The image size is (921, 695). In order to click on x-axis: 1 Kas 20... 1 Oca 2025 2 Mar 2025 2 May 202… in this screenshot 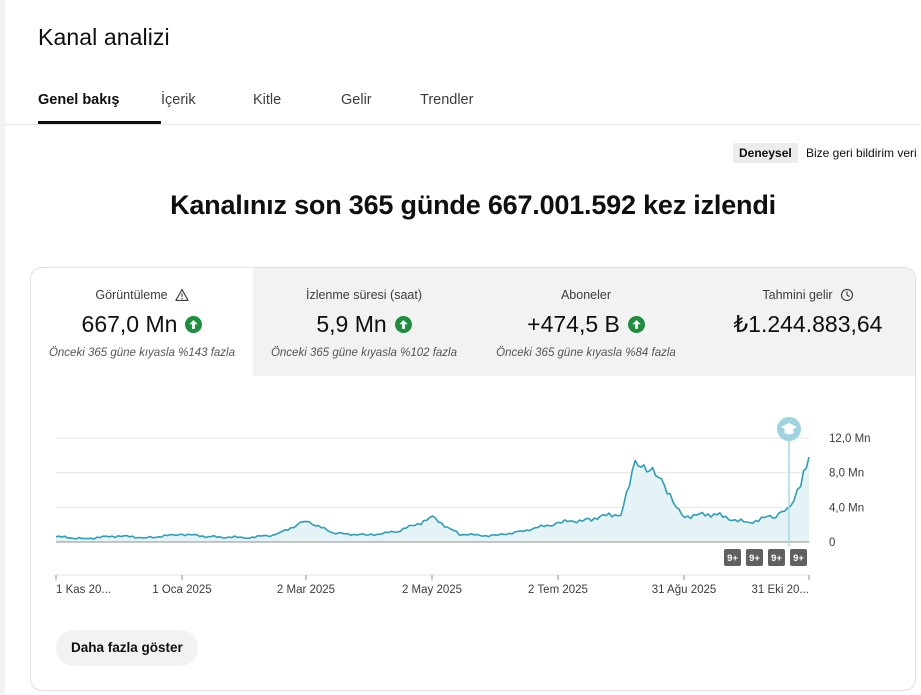, I will do `click(432, 585)`.